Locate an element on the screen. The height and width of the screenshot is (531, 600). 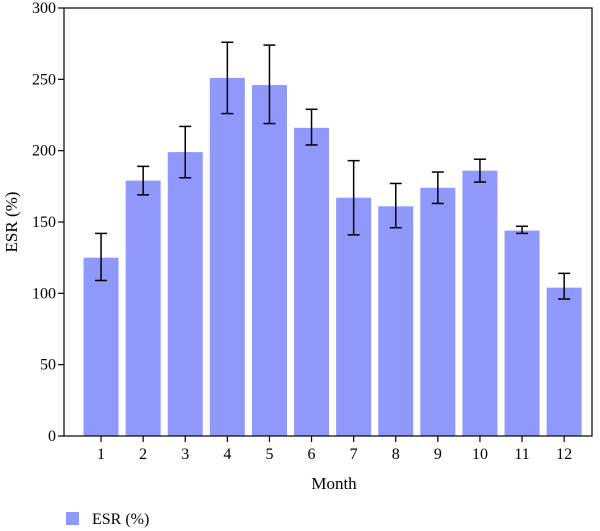
x-tick-label-12: 12 is located at coordinates (564, 454).